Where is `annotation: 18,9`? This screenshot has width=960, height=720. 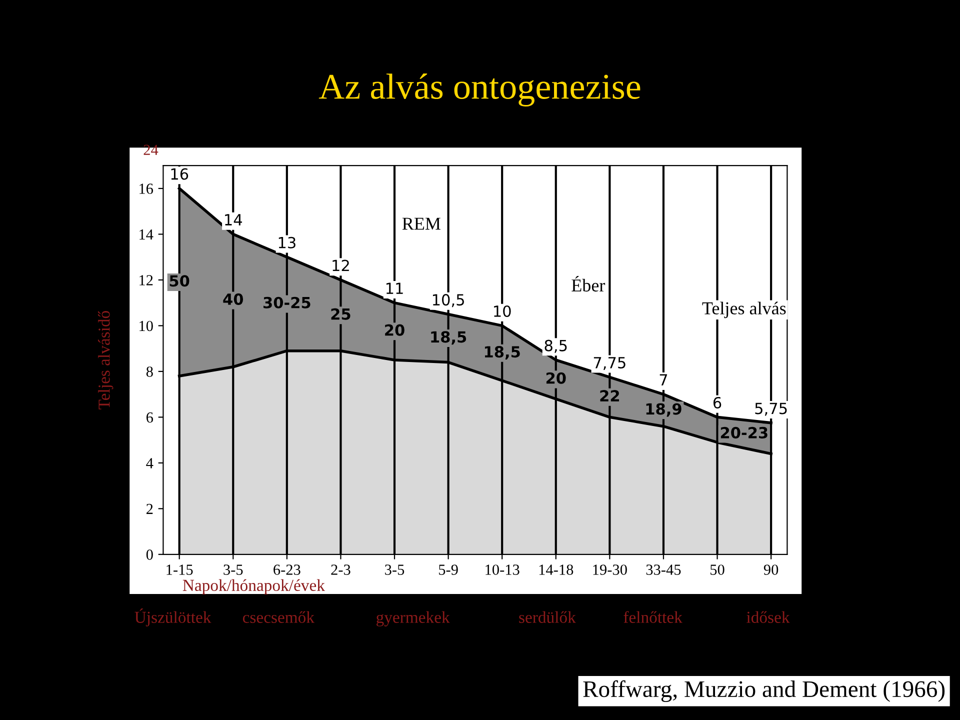 annotation: 18,9 is located at coordinates (664, 410).